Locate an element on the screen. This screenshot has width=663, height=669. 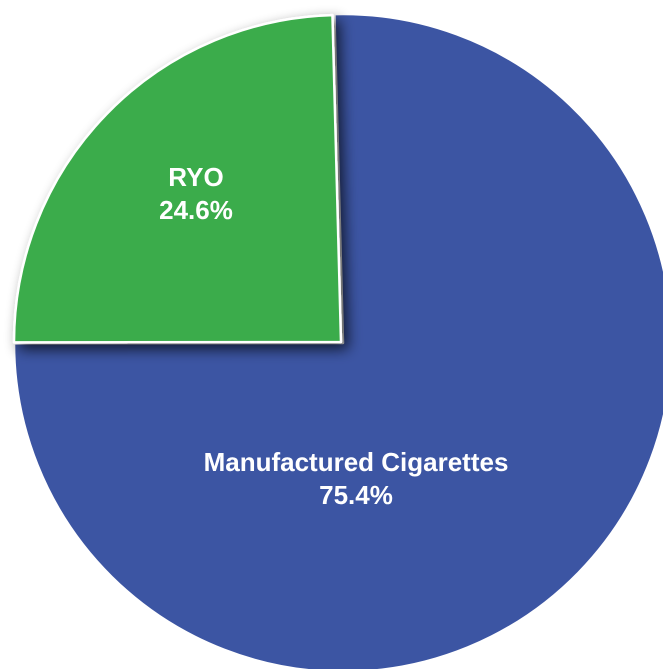
slice-name-ryo: RYO is located at coordinates (195, 177).